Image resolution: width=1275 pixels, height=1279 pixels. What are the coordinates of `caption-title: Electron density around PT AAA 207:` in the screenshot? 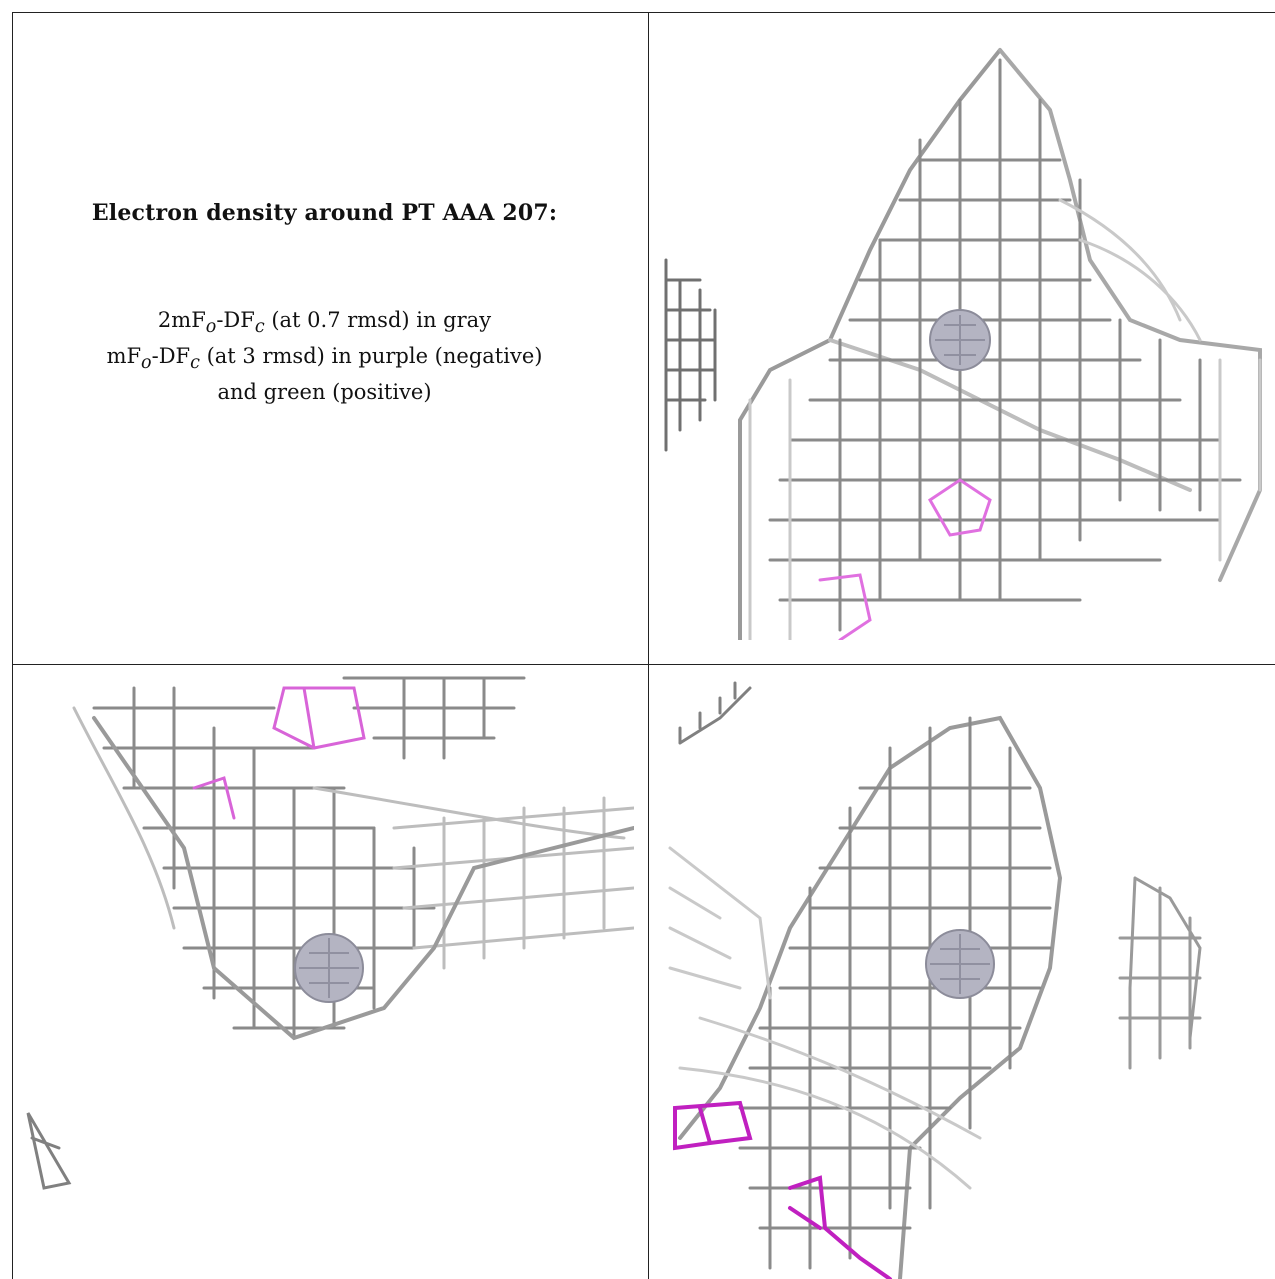 It's located at (324, 213).